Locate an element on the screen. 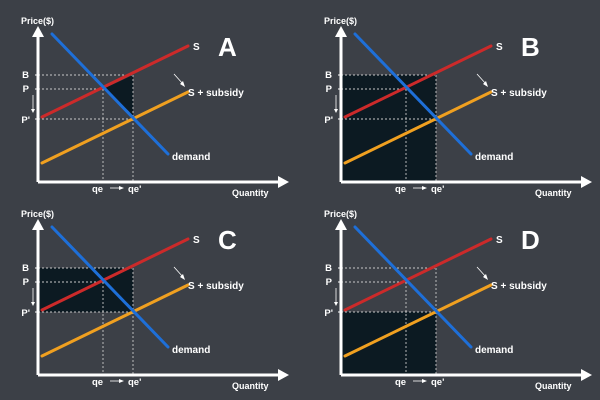 The width and height of the screenshot is (600, 400). panel-letter: D is located at coordinates (530, 240).